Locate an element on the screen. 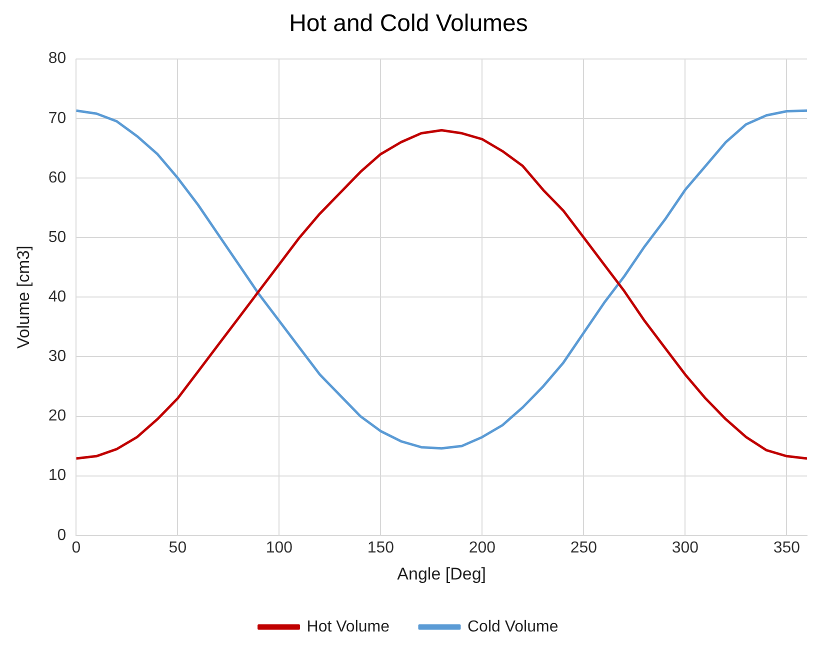  x-tick-label: 200 is located at coordinates (482, 547).